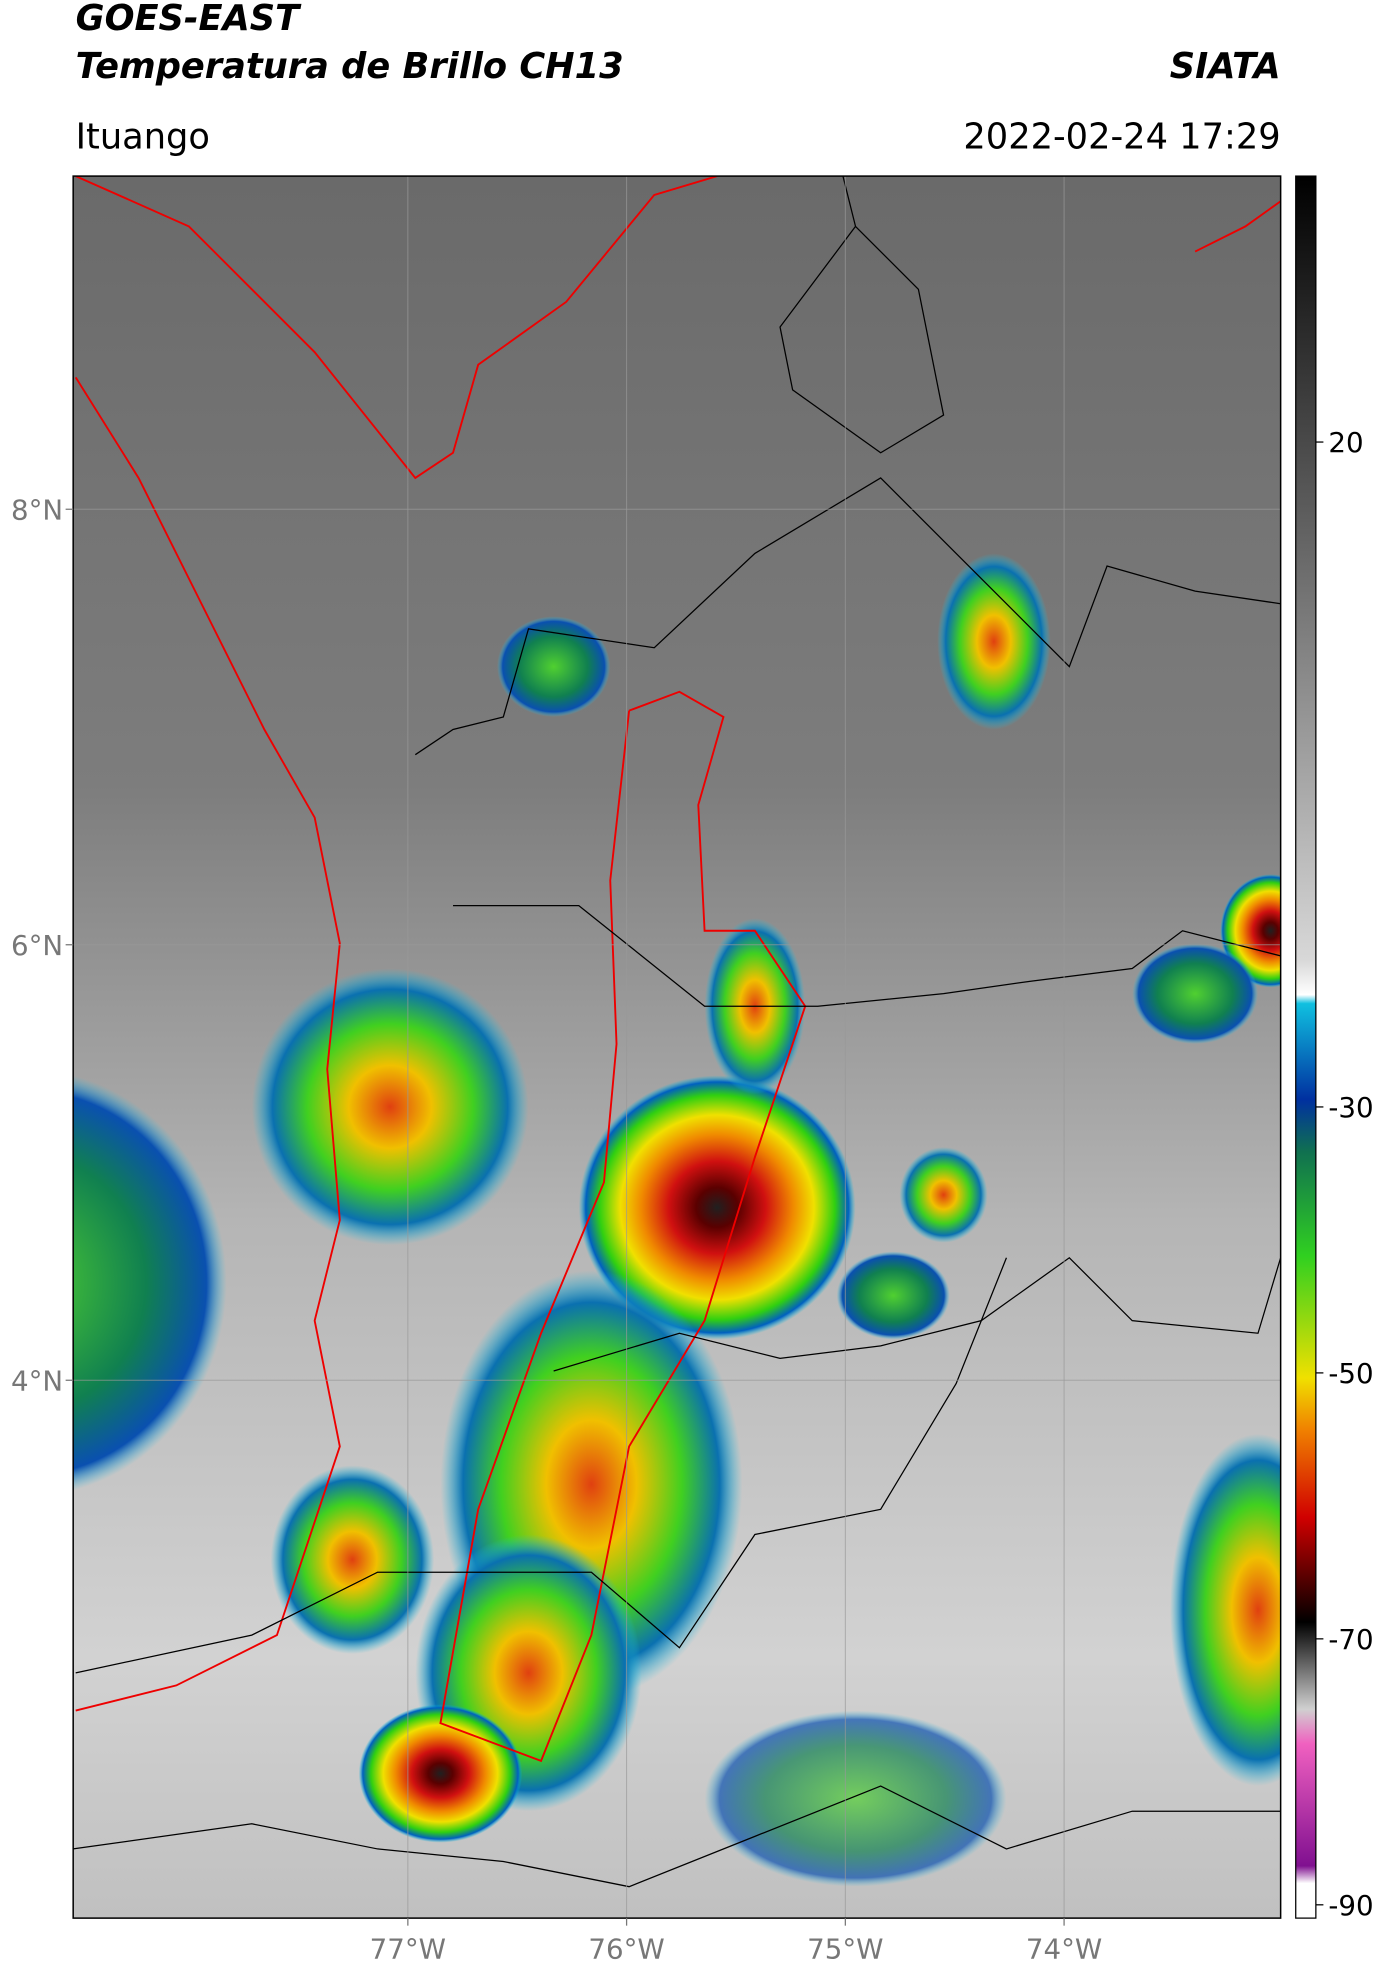 This screenshot has height=1981, width=1384. Describe the element at coordinates (1350, 1373) in the screenshot. I see `colorbar-tick-label: -50` at that location.